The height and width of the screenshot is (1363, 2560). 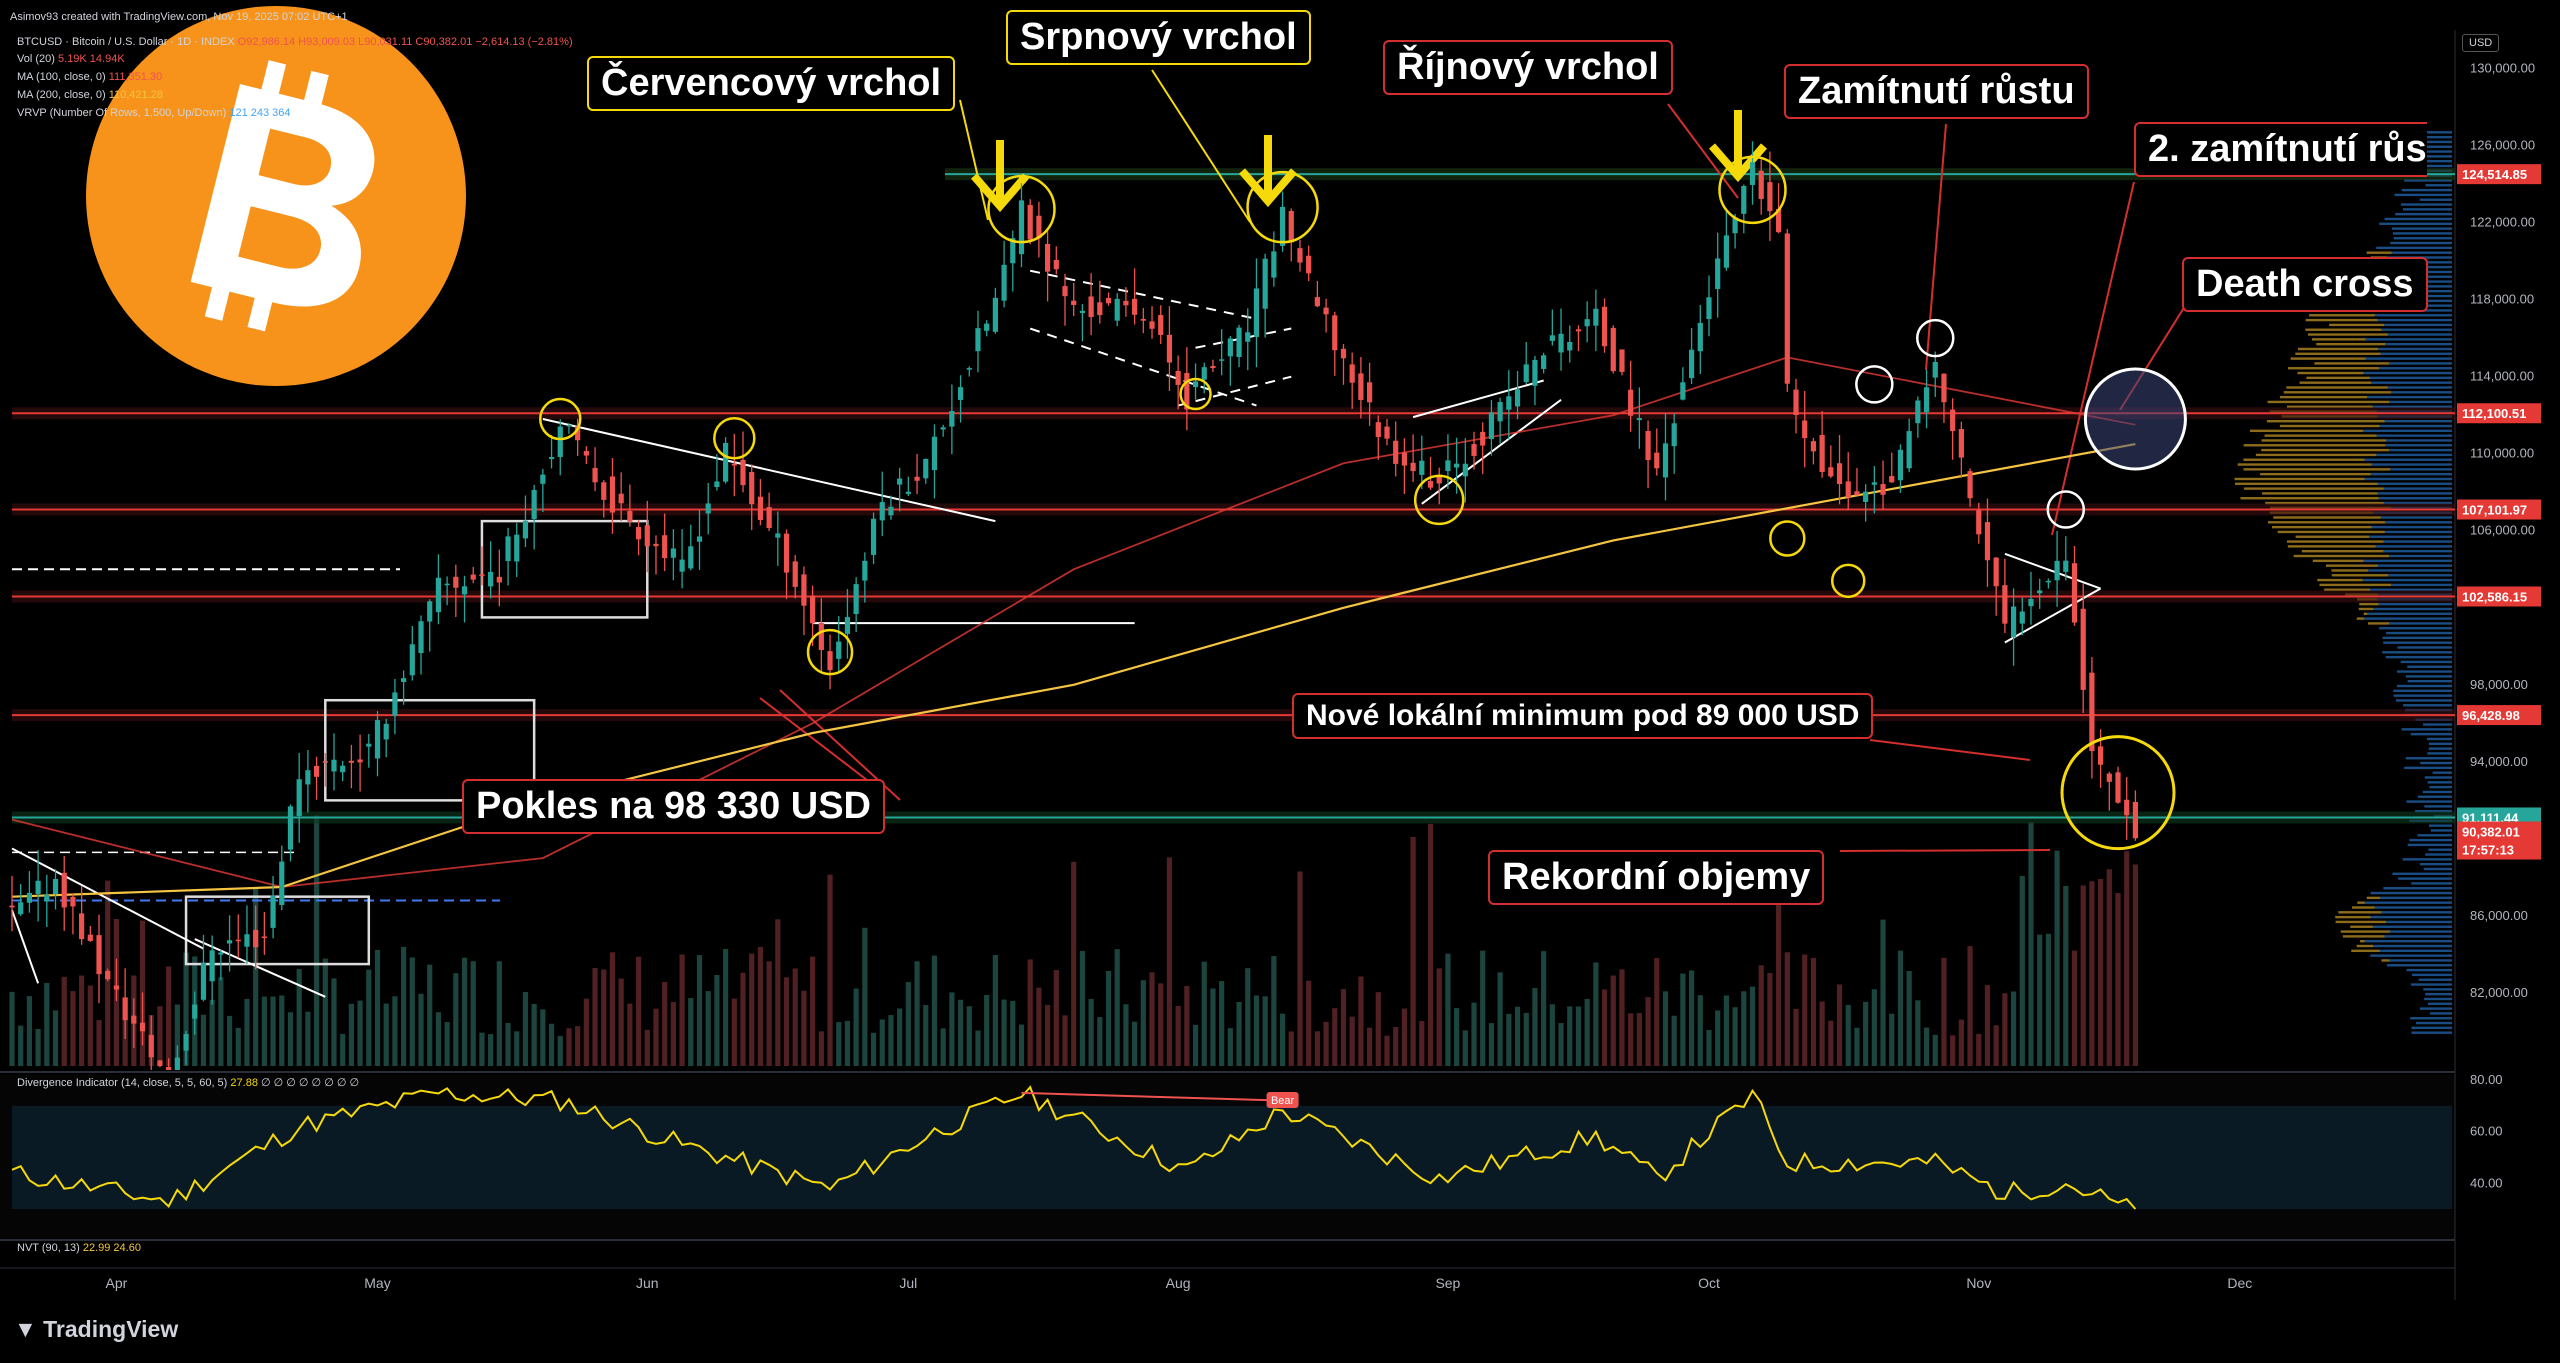 I want to click on nvt-legend: NVT (90, 13) 22.99 24.60, so click(x=79, y=1248).